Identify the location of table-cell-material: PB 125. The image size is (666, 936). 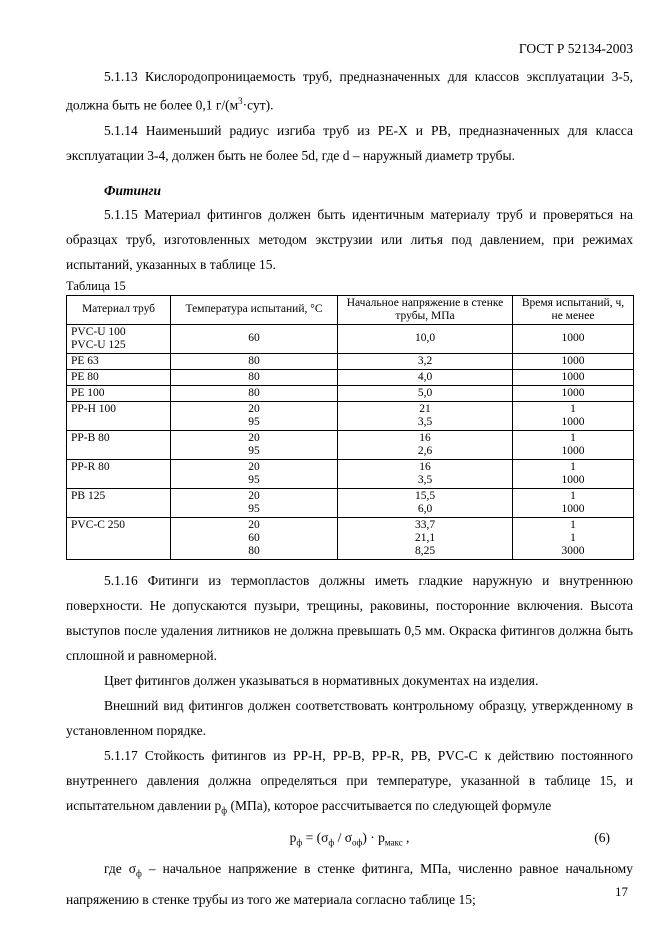
(118, 502).